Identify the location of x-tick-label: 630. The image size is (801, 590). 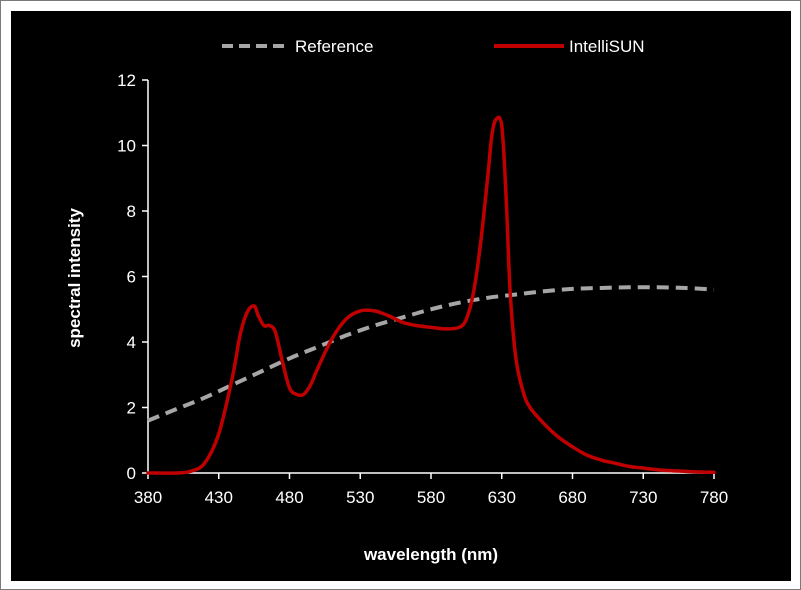
(502, 497).